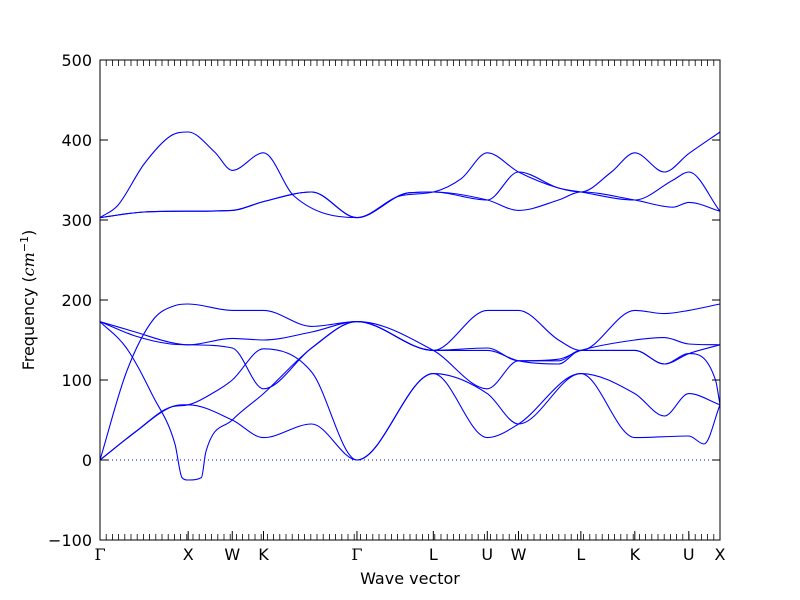 The height and width of the screenshot is (600, 800). I want to click on y-tick-labels: −100 0 100 200 300 400 500, so click(70, 300).